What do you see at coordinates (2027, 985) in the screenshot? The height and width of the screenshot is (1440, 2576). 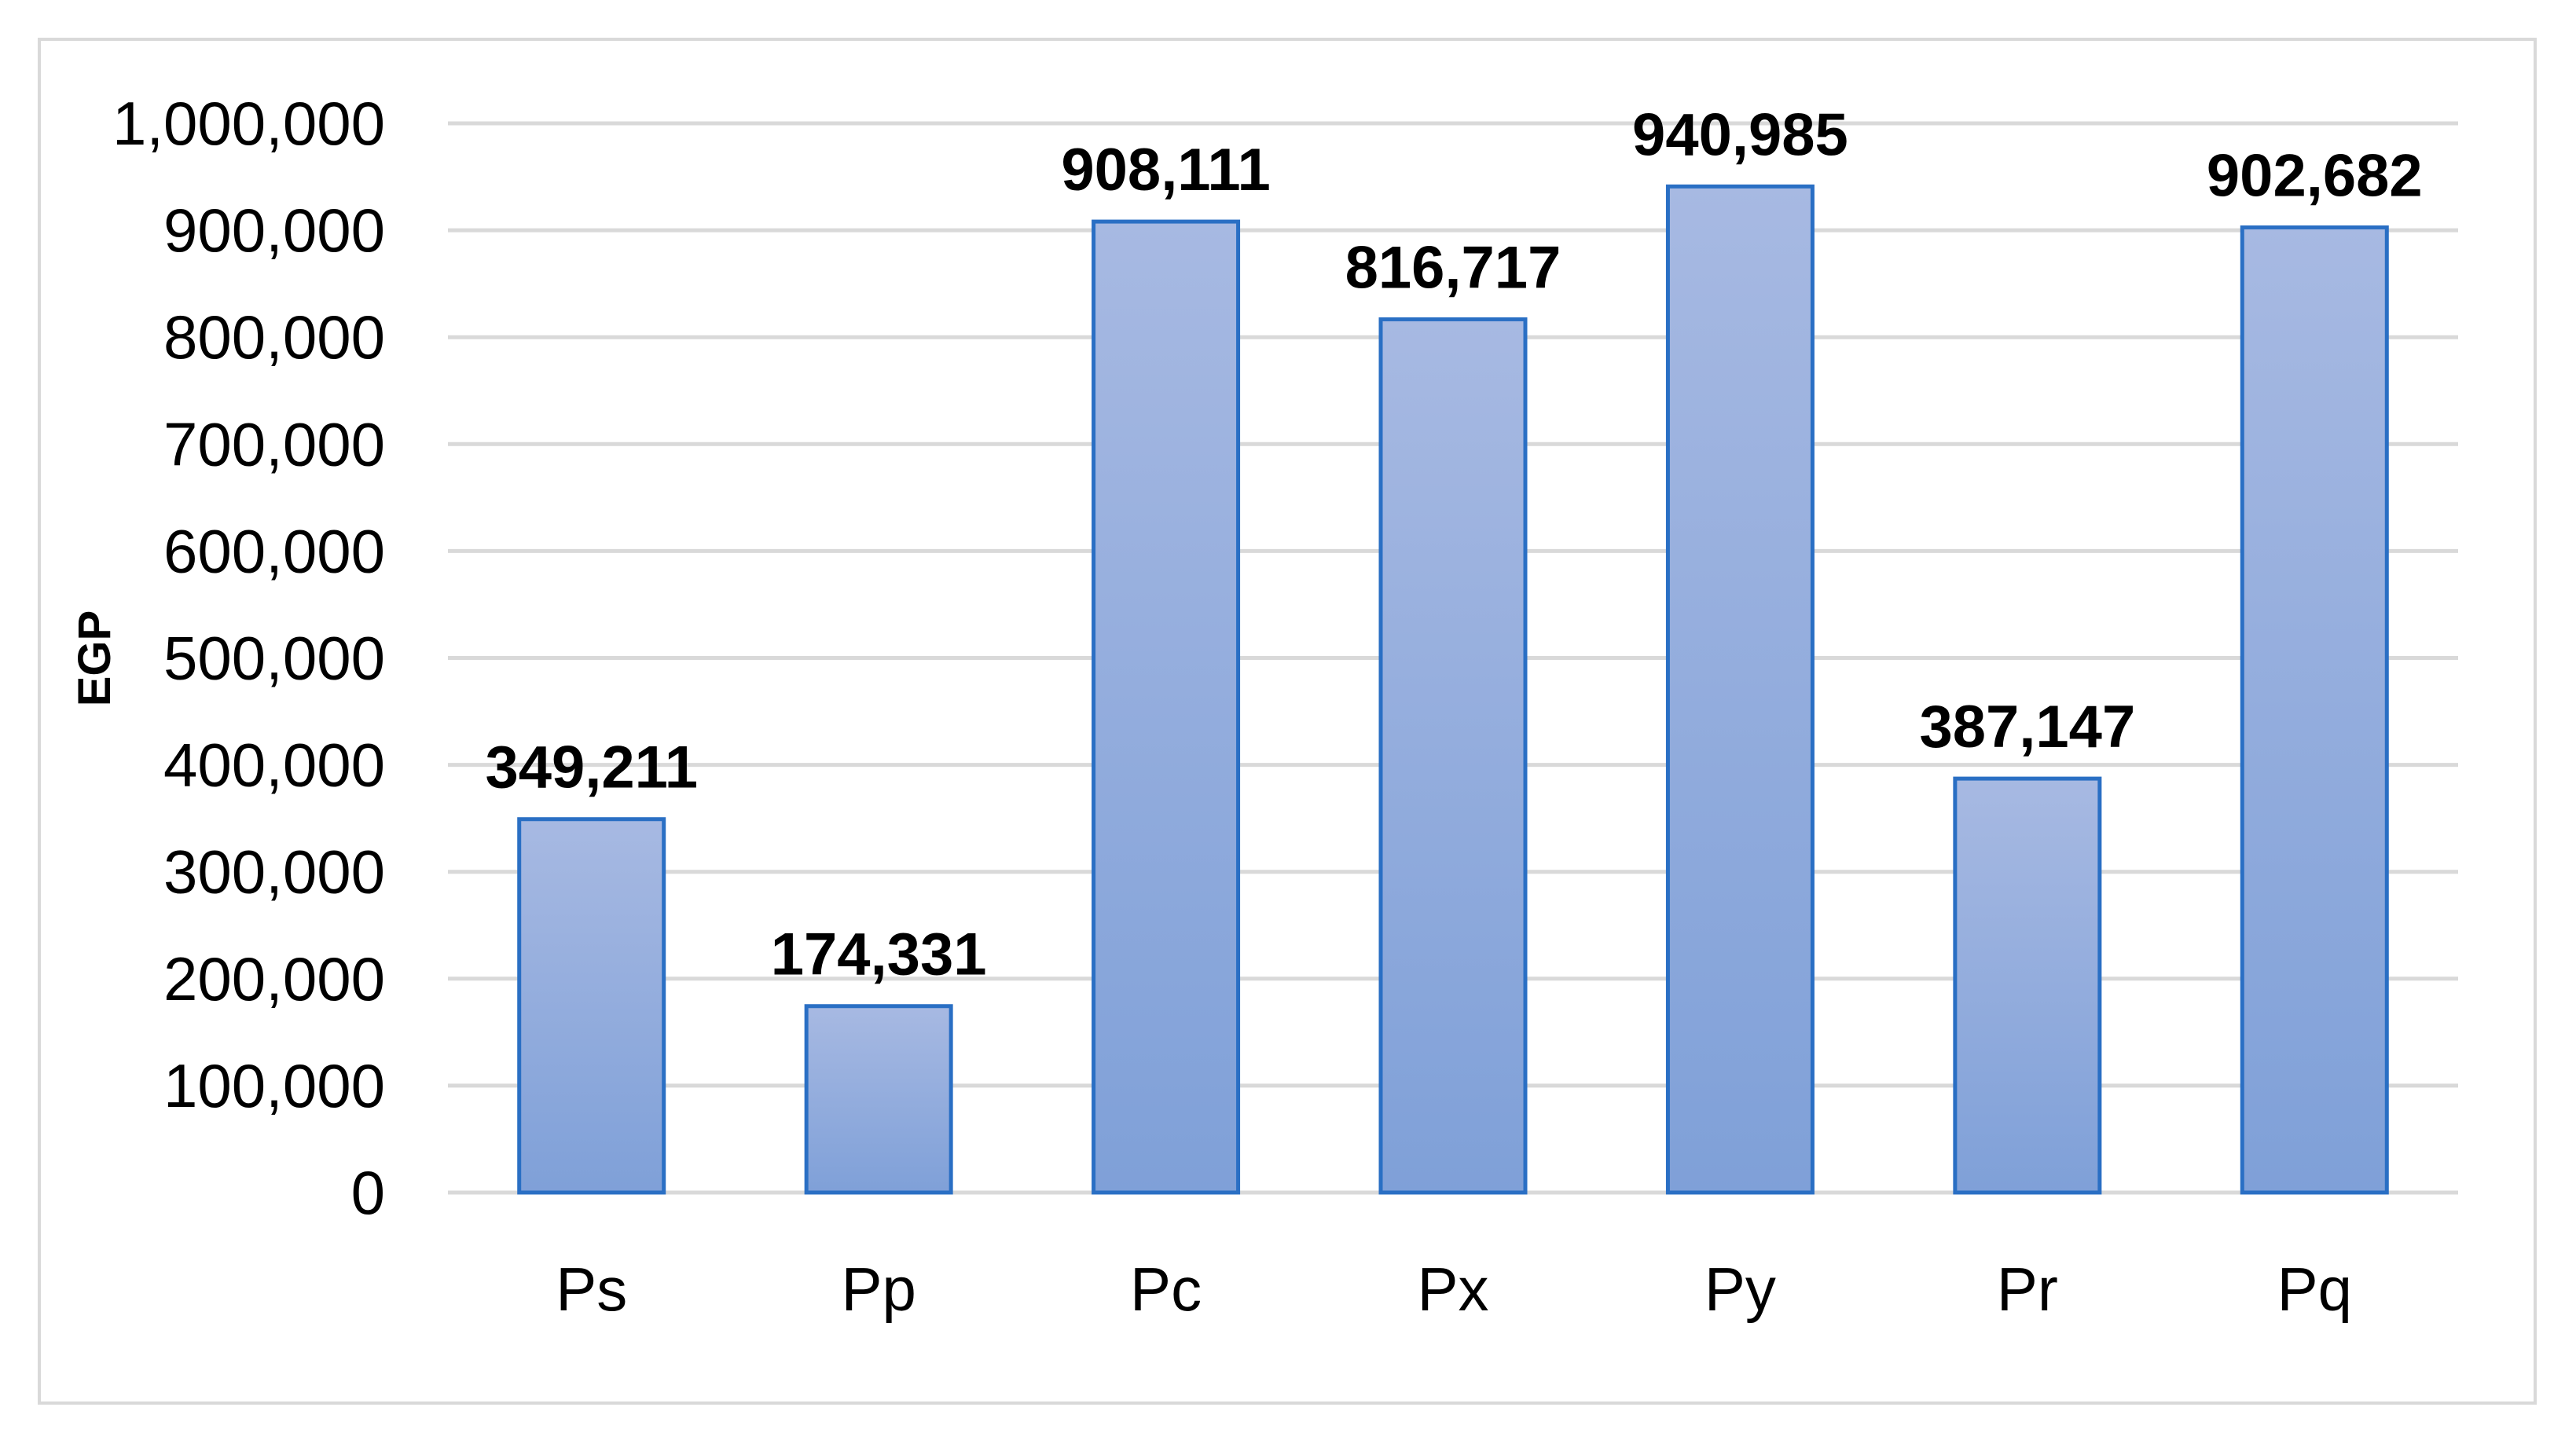 I see `bar-pr` at bounding box center [2027, 985].